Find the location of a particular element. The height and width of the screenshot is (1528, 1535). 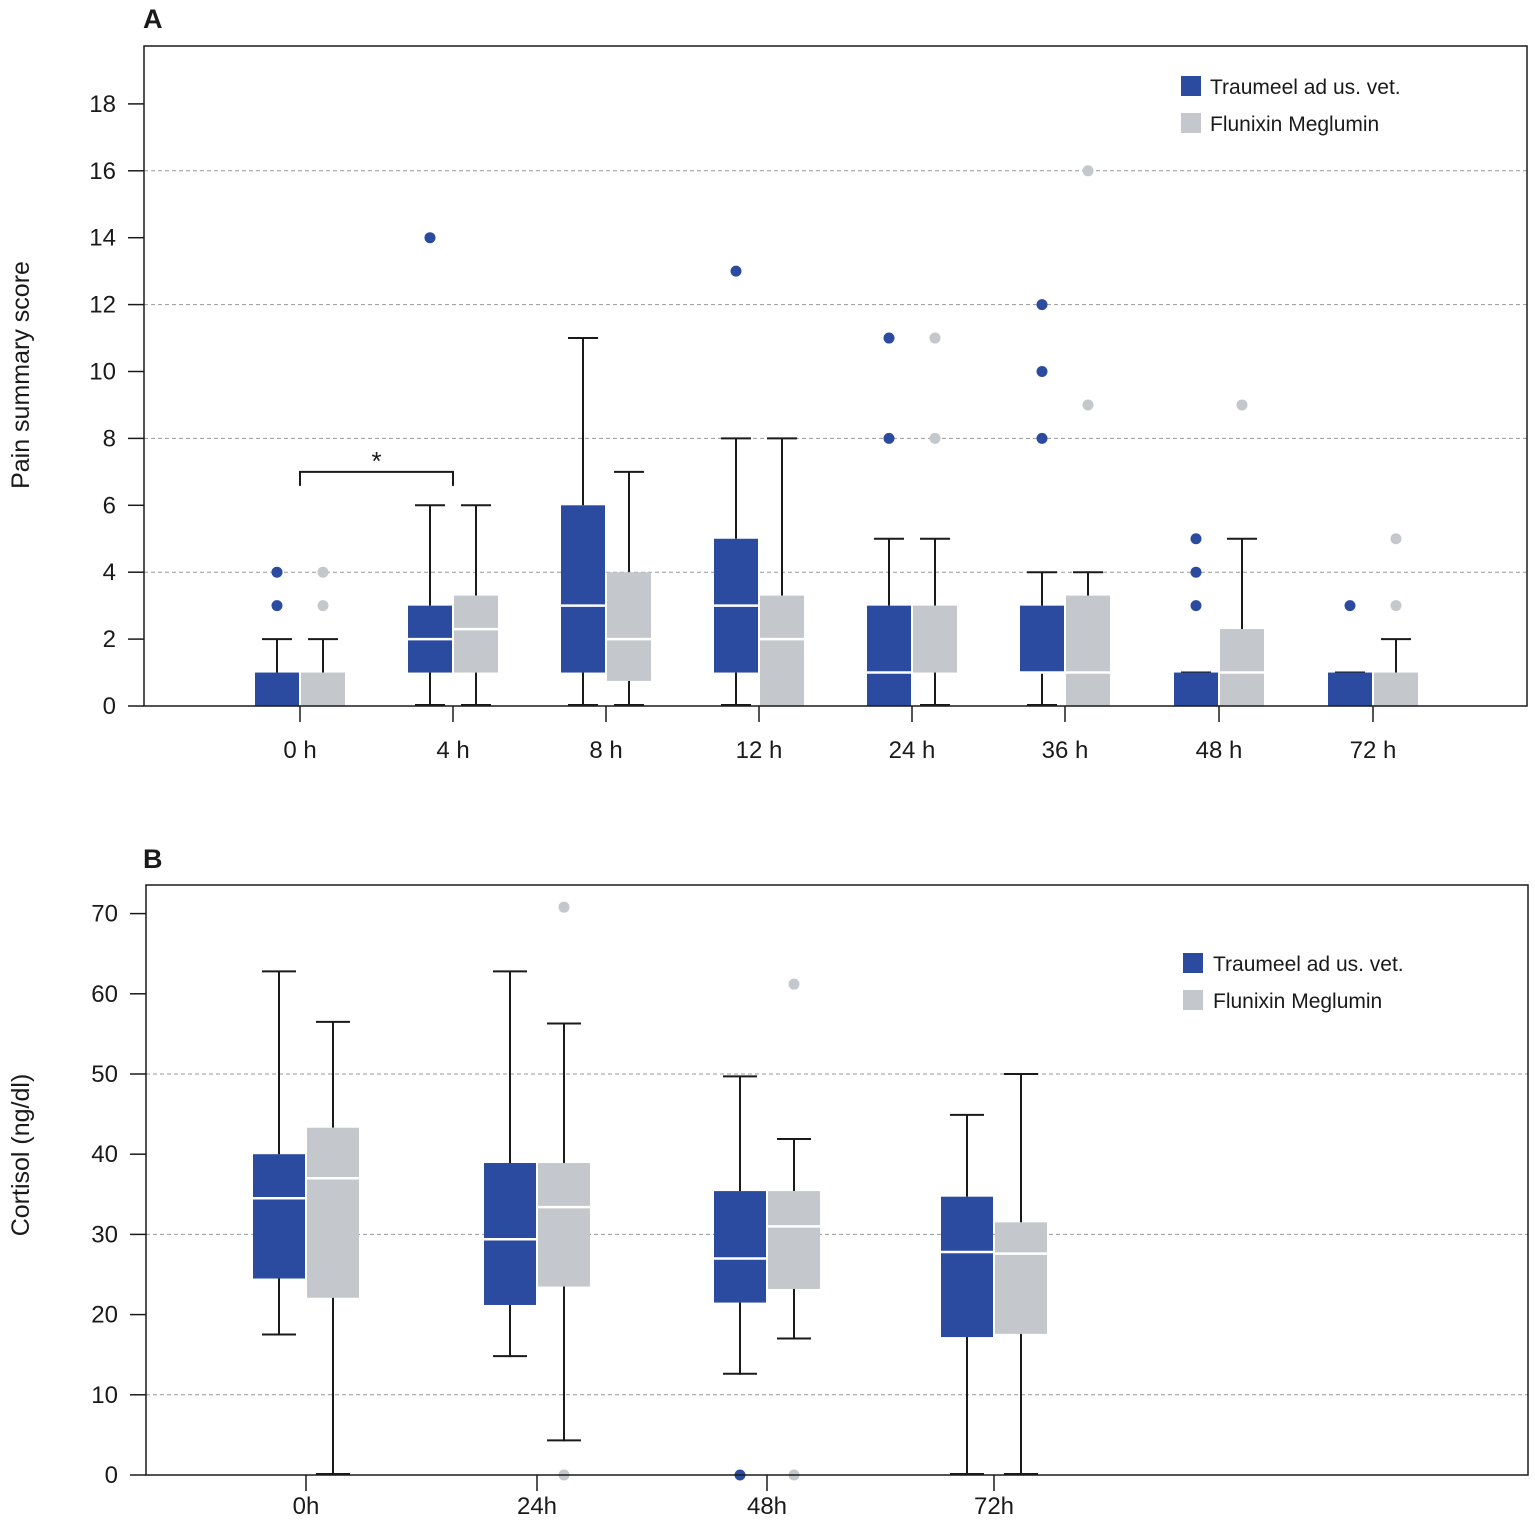

y-tick-label-0: 0 is located at coordinates (111, 1475).